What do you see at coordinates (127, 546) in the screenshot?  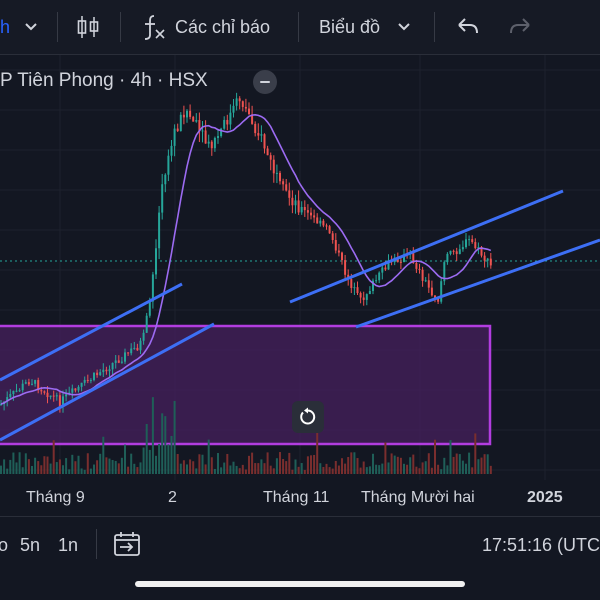 I see `goto-date-icon` at bounding box center [127, 546].